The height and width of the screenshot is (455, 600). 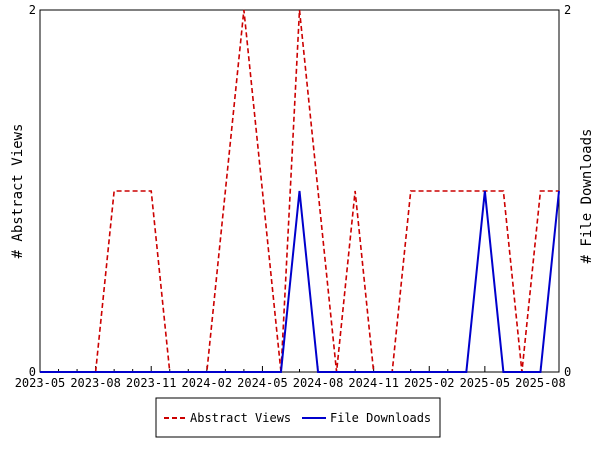 I want to click on x-tick-label: 2023-05, so click(x=40, y=383).